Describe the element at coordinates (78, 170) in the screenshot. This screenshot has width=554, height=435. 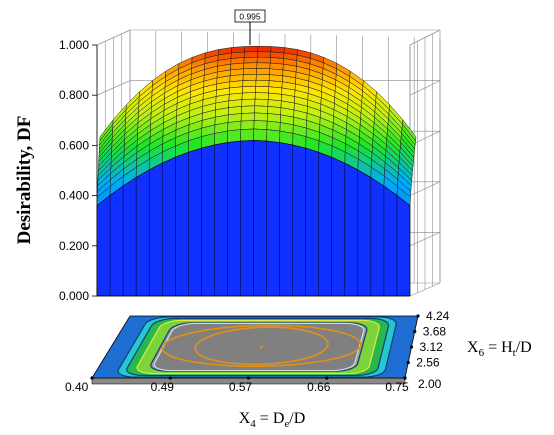
I see `z-axis-ticks: 0.000 0.200 0.400 0.600 0.800 1.000` at that location.